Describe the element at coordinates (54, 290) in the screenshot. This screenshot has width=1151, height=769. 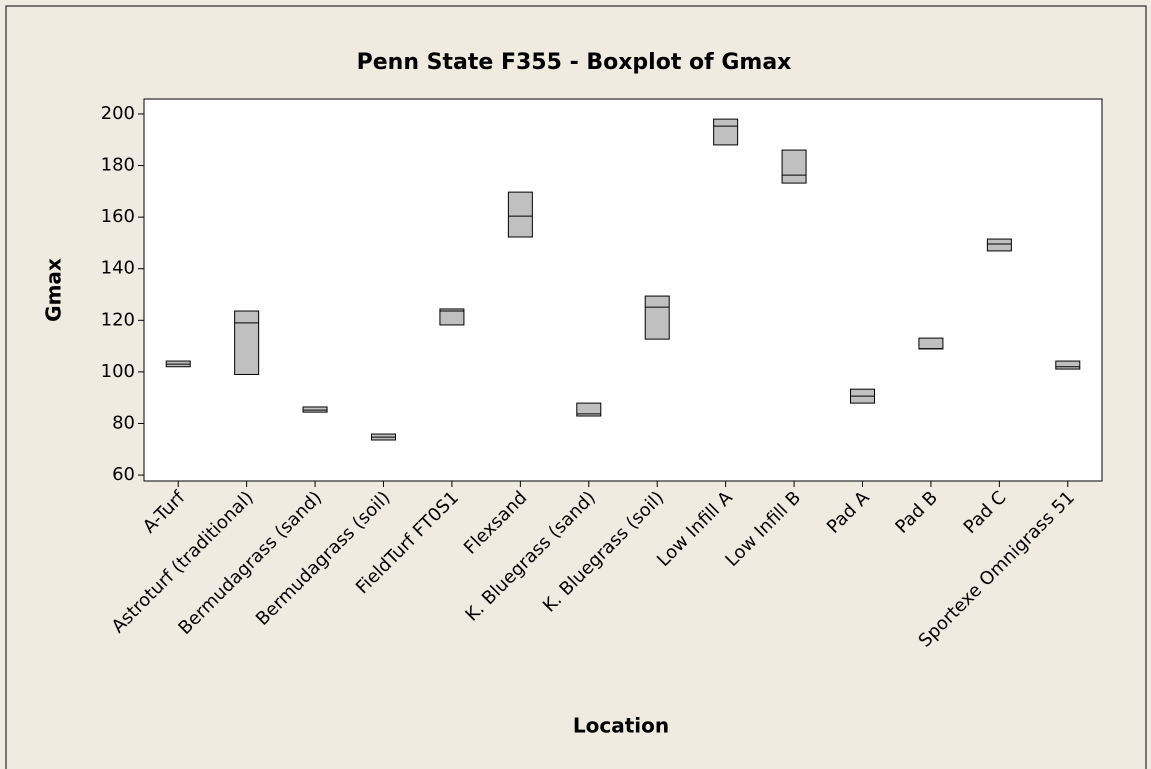
I see `y-axis-label: Gmax` at that location.